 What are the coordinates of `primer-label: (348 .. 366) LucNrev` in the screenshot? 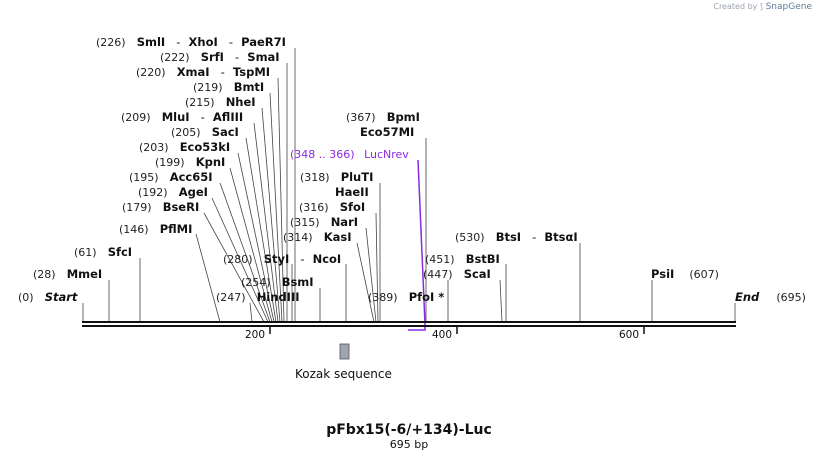 It's located at (349, 154).